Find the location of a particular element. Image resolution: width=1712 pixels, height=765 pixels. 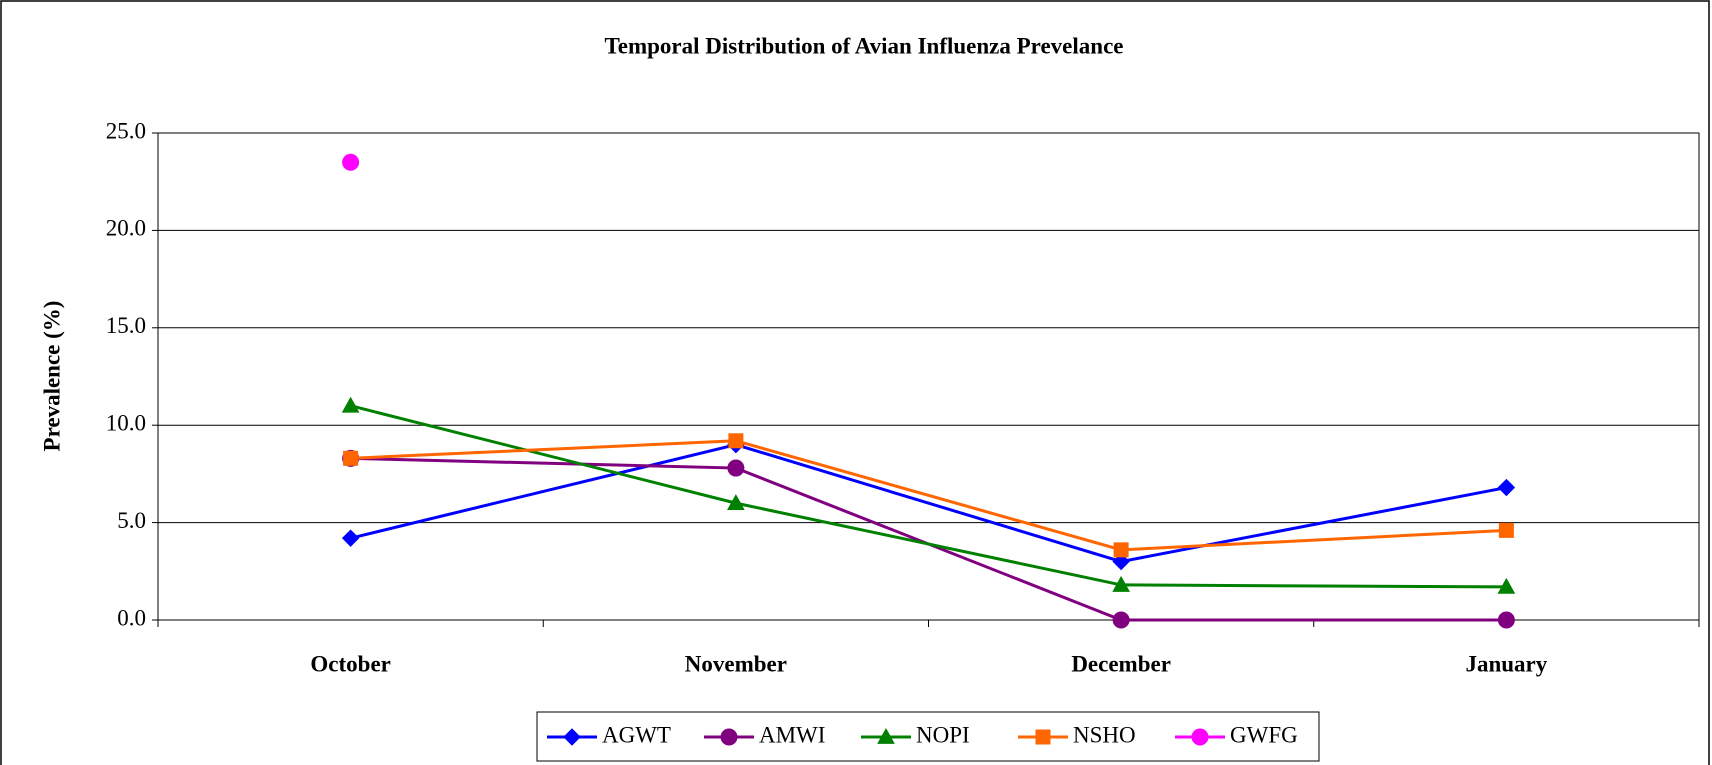

y-axis-label: Prevalence (%) is located at coordinates (51, 376).